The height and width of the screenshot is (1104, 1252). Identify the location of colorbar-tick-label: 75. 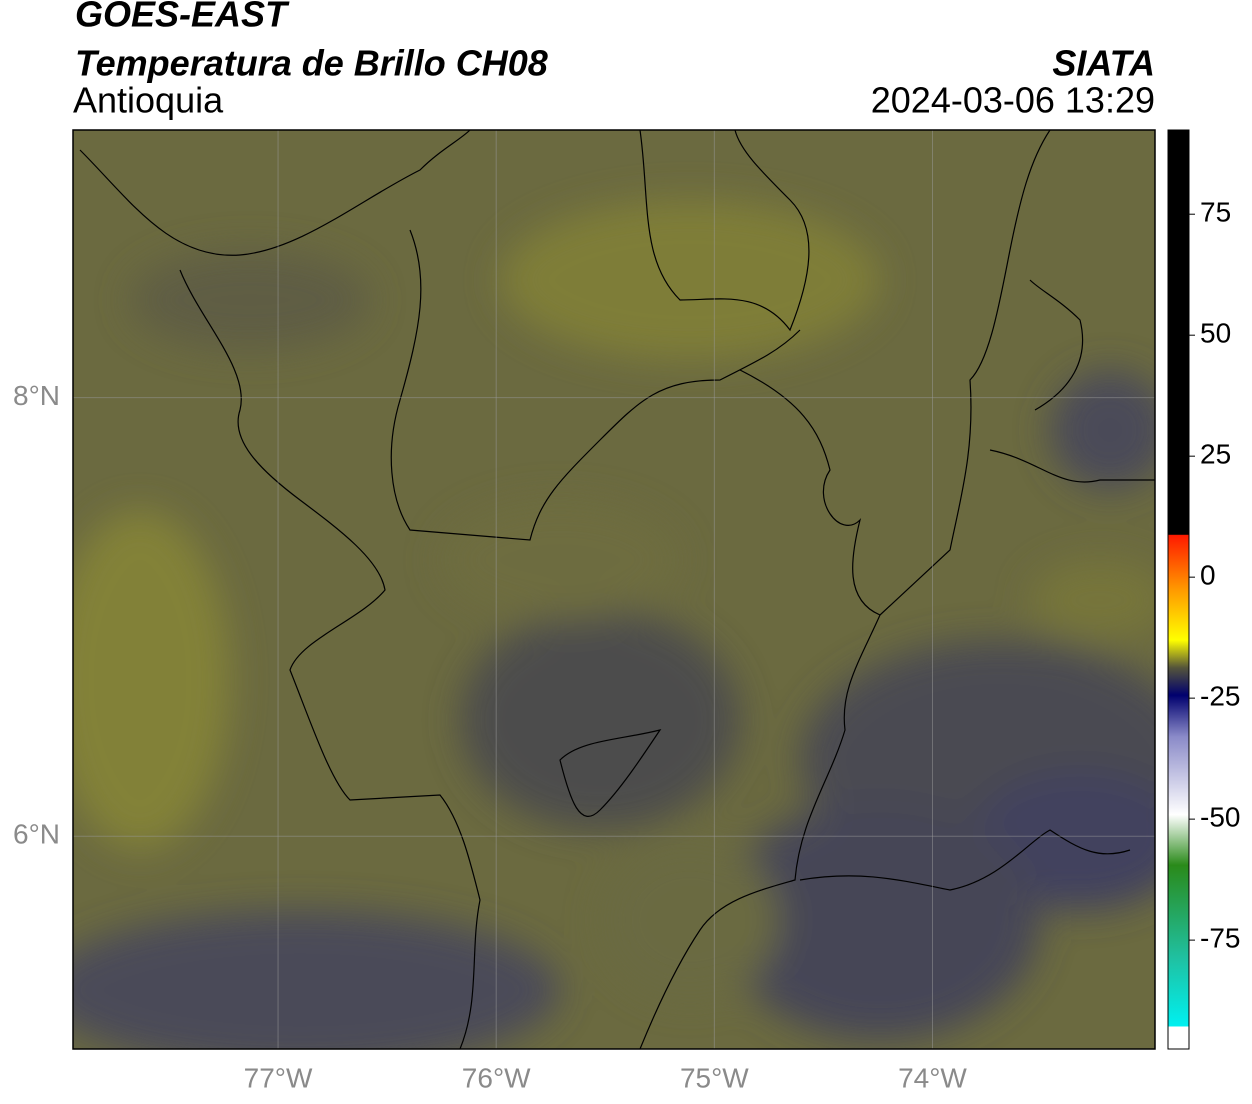
(1215, 212).